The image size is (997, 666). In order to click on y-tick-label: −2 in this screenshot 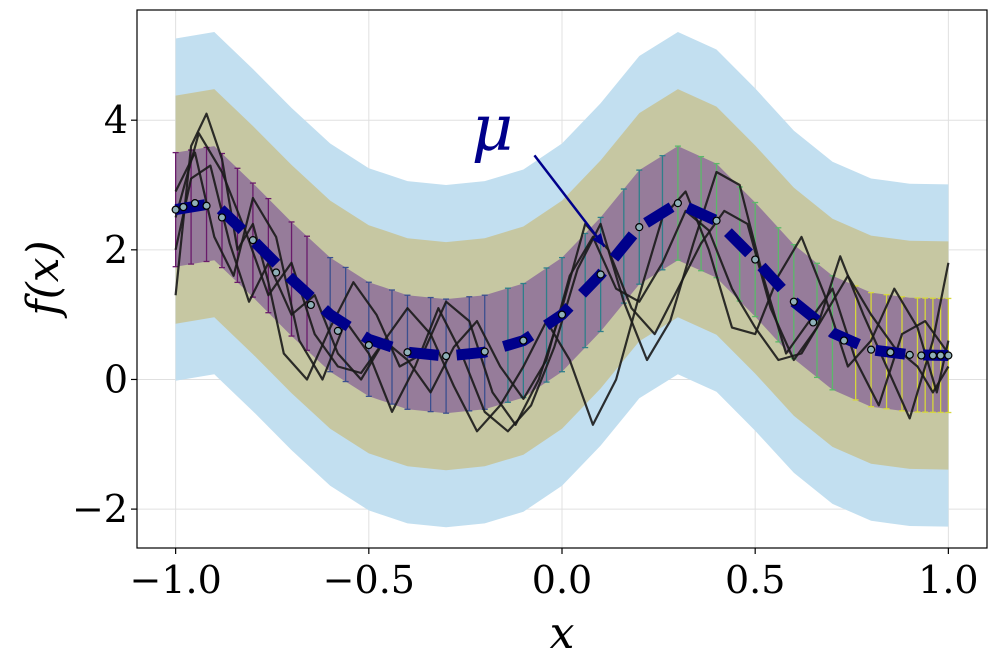, I will do `click(100, 509)`.